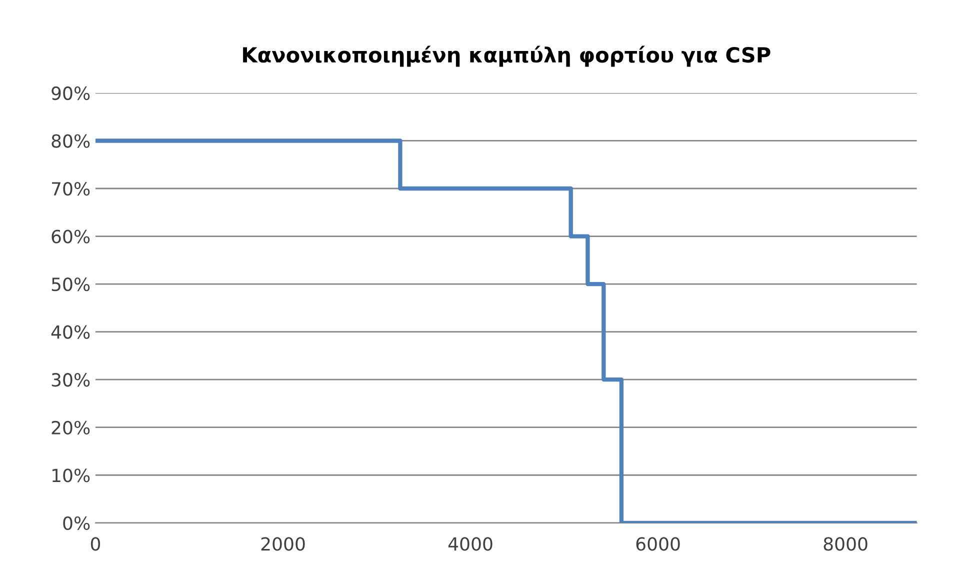 The width and height of the screenshot is (955, 581). Describe the element at coordinates (283, 544) in the screenshot. I see `x-tick-label: 2000` at that location.